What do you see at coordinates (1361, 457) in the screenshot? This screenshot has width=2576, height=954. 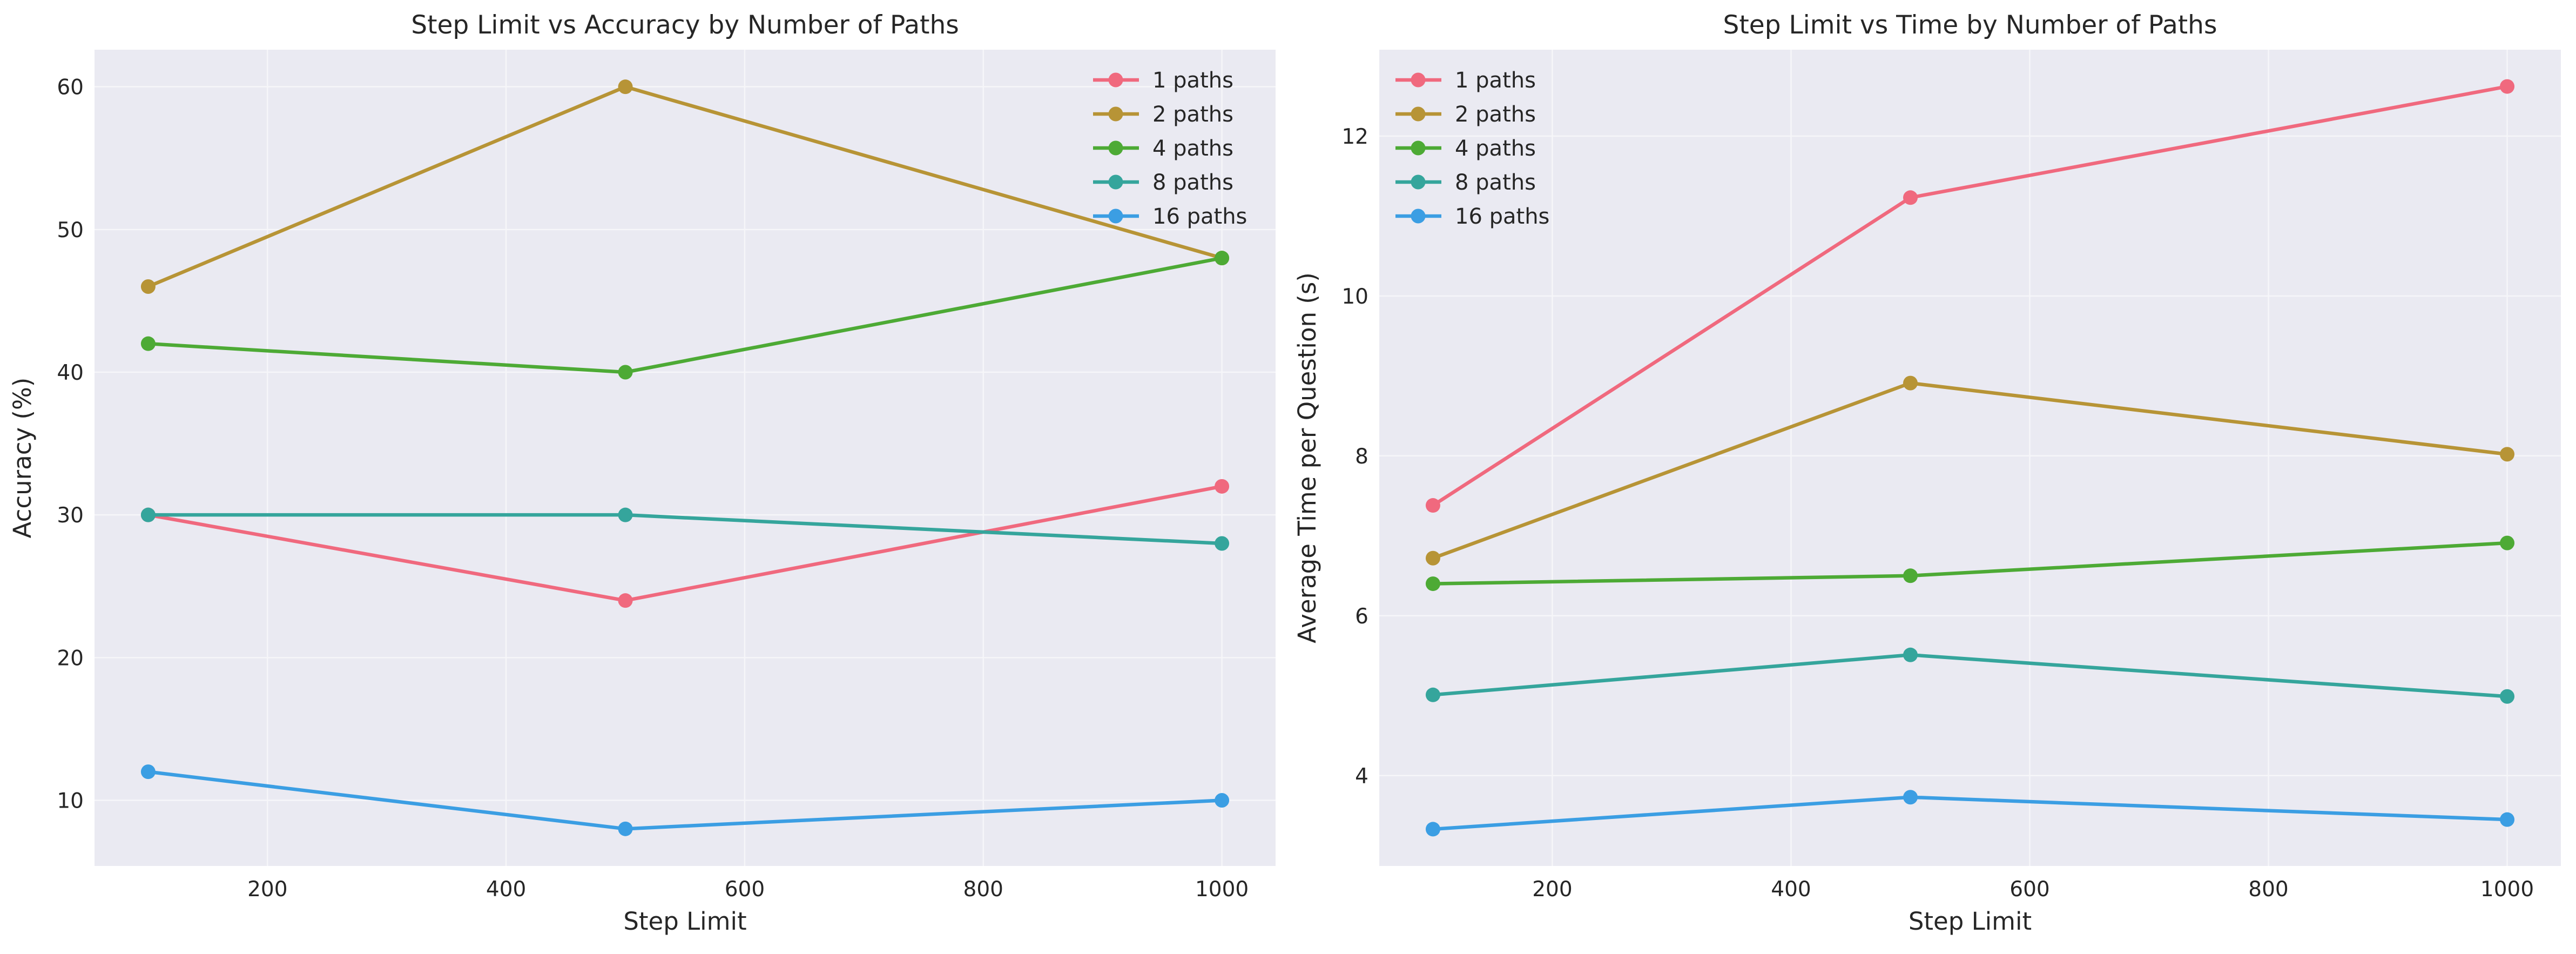 I see `y-tick-label: 8` at bounding box center [1361, 457].